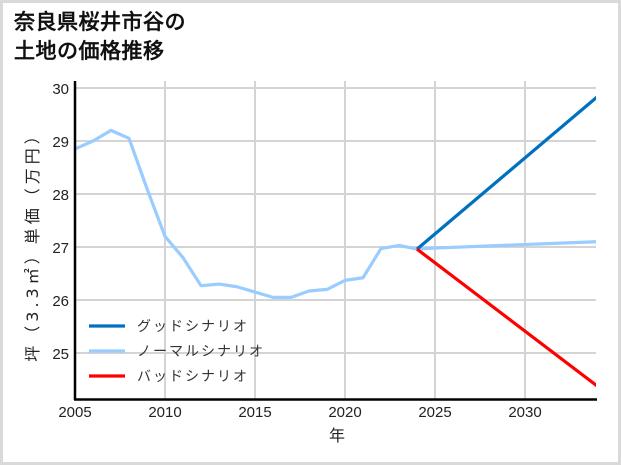 The width and height of the screenshot is (621, 465). What do you see at coordinates (193, 327) in the screenshot?
I see `legend-label: グッドシナリオ` at bounding box center [193, 327].